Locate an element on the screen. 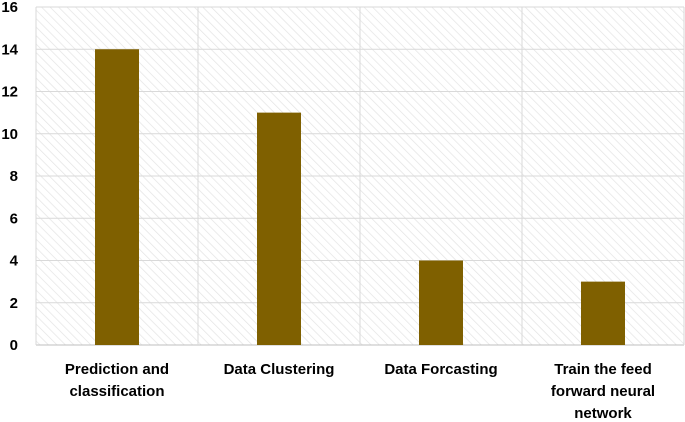 This screenshot has width=685, height=422. y-tick-label: 14 is located at coordinates (9, 49).